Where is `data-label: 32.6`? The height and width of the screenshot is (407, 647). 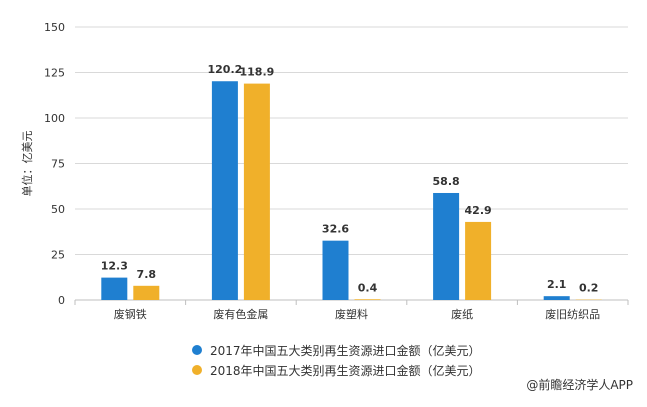 data-label: 32.6 is located at coordinates (335, 229).